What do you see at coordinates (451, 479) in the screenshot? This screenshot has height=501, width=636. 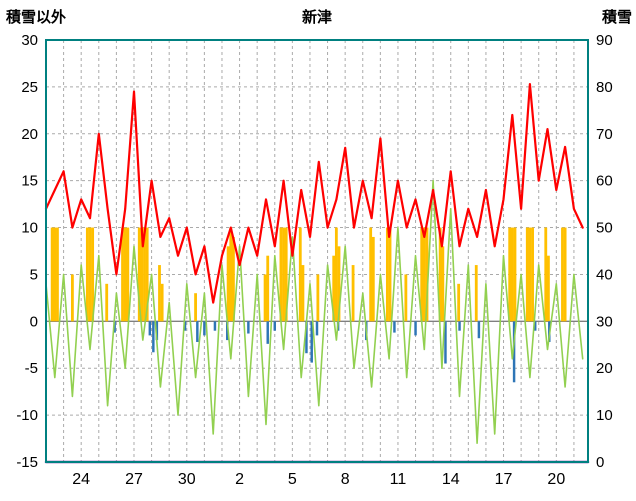 I see `x-axis-tick-label: 14` at bounding box center [451, 479].